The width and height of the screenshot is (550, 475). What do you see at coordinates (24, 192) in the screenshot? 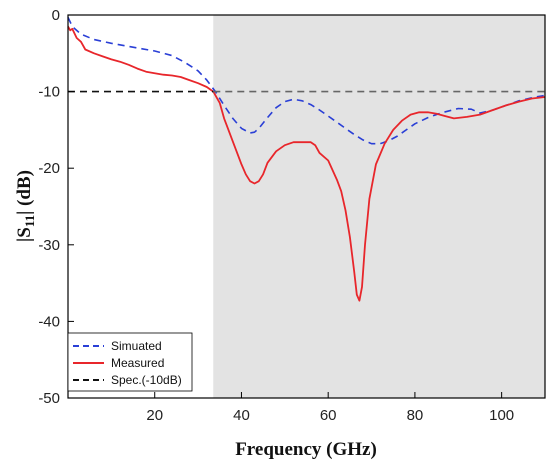
I see `y-axis-title-rest: | (dB)` at bounding box center [24, 192].